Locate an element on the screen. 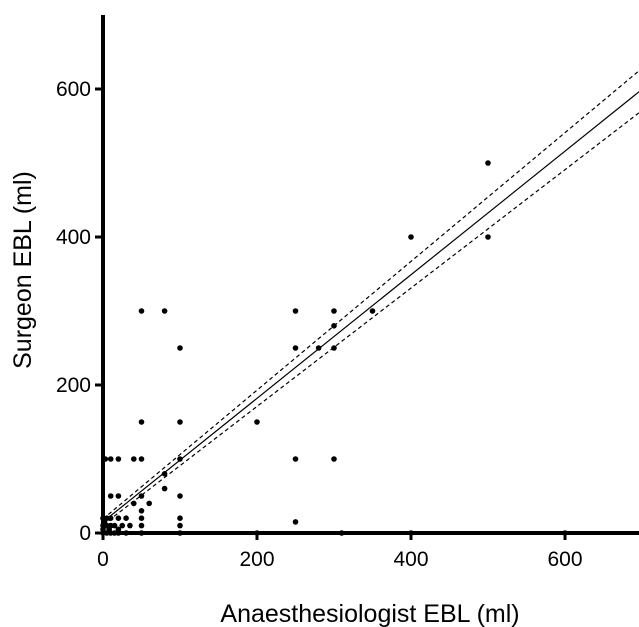 The image size is (639, 627). x-tick-label: 0 is located at coordinates (103, 559).